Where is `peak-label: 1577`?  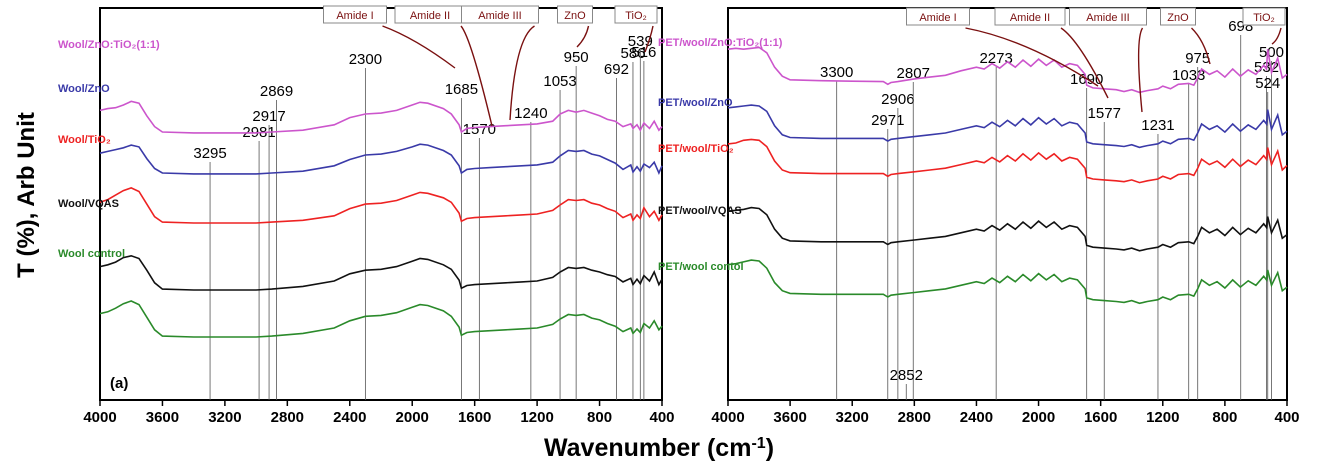
peak-label: 1577 is located at coordinates (1104, 113).